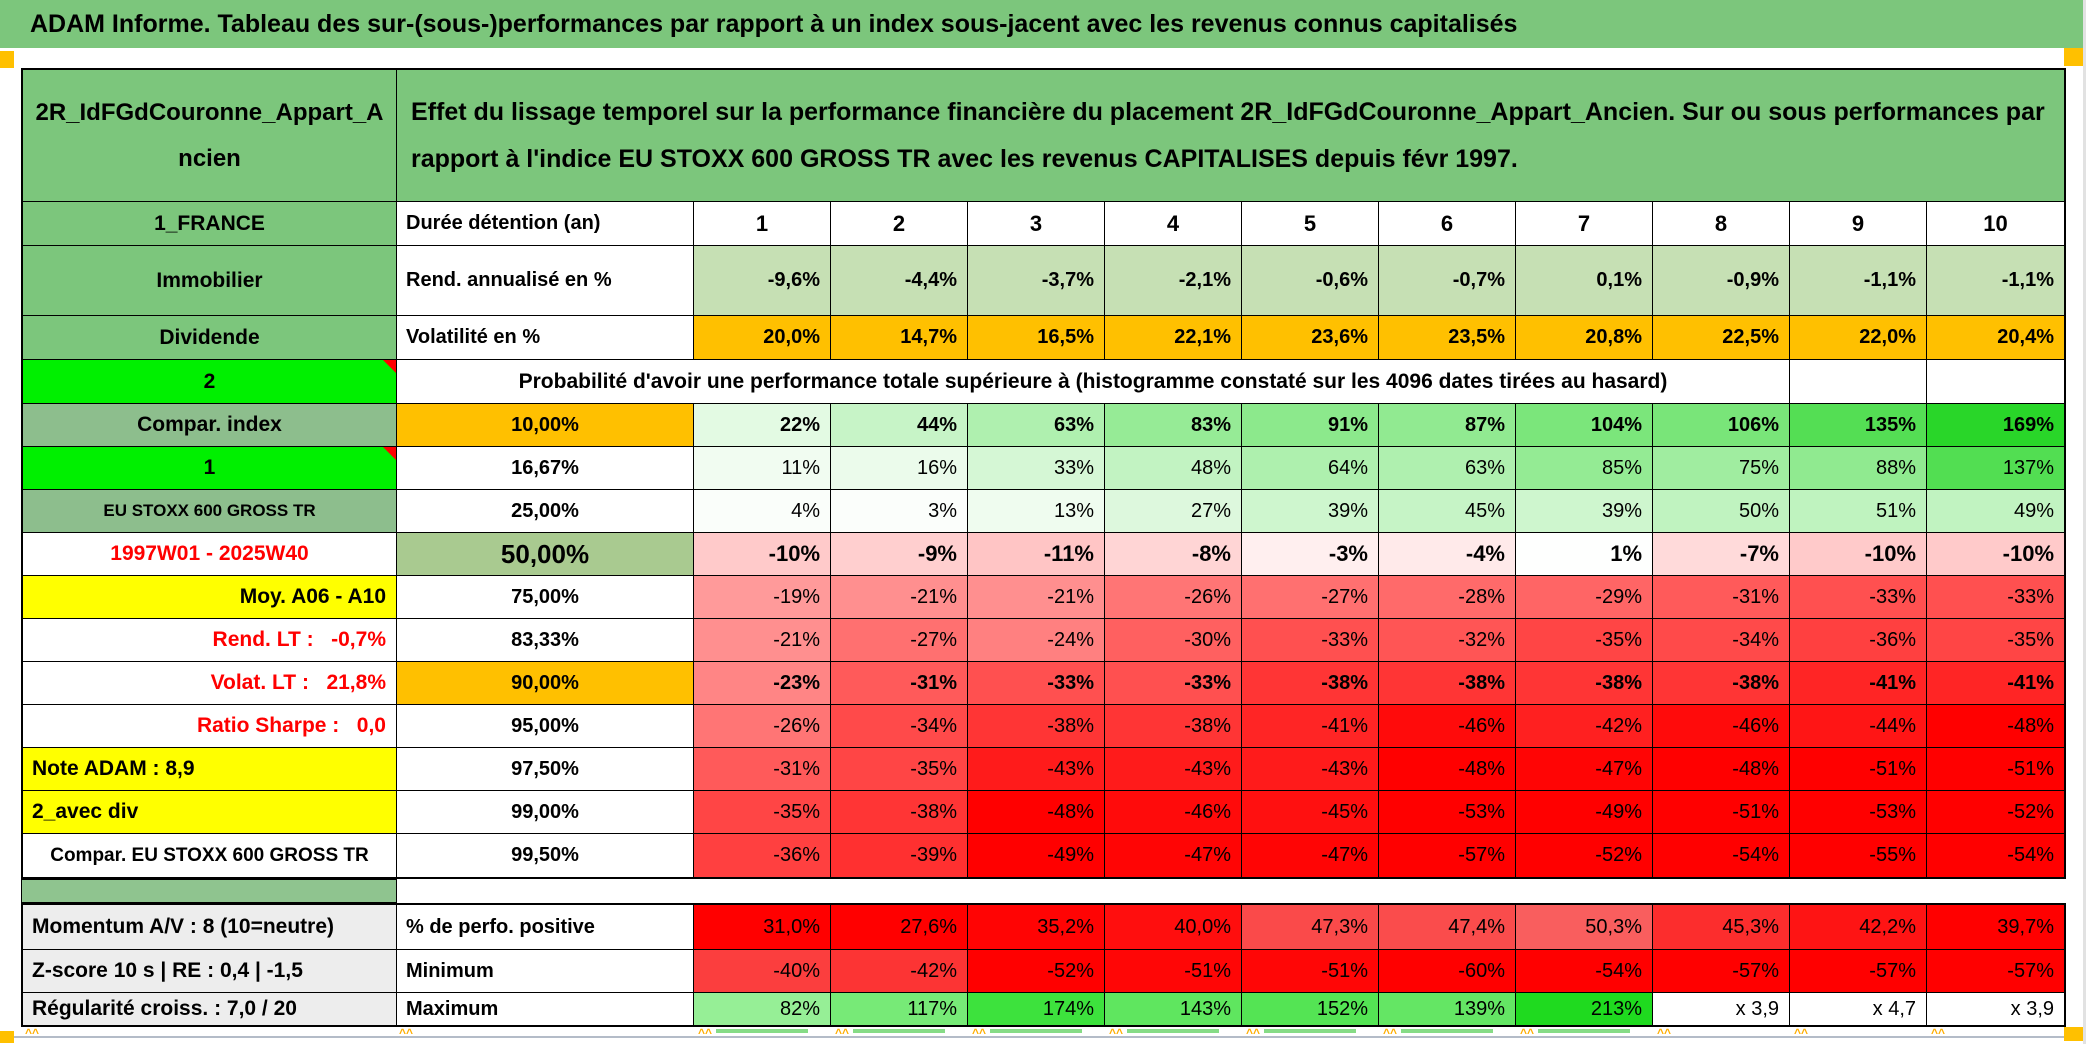 The height and width of the screenshot is (1044, 2086). Describe the element at coordinates (1858, 812) in the screenshot. I see `value-cell: -53%` at that location.